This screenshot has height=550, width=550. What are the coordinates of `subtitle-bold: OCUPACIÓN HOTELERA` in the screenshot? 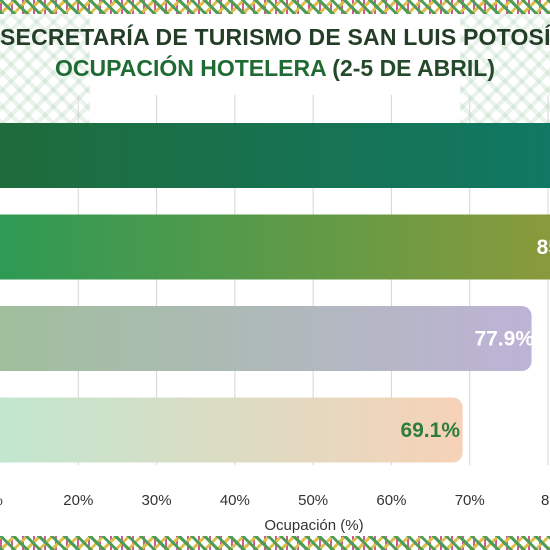 It's located at (190, 68).